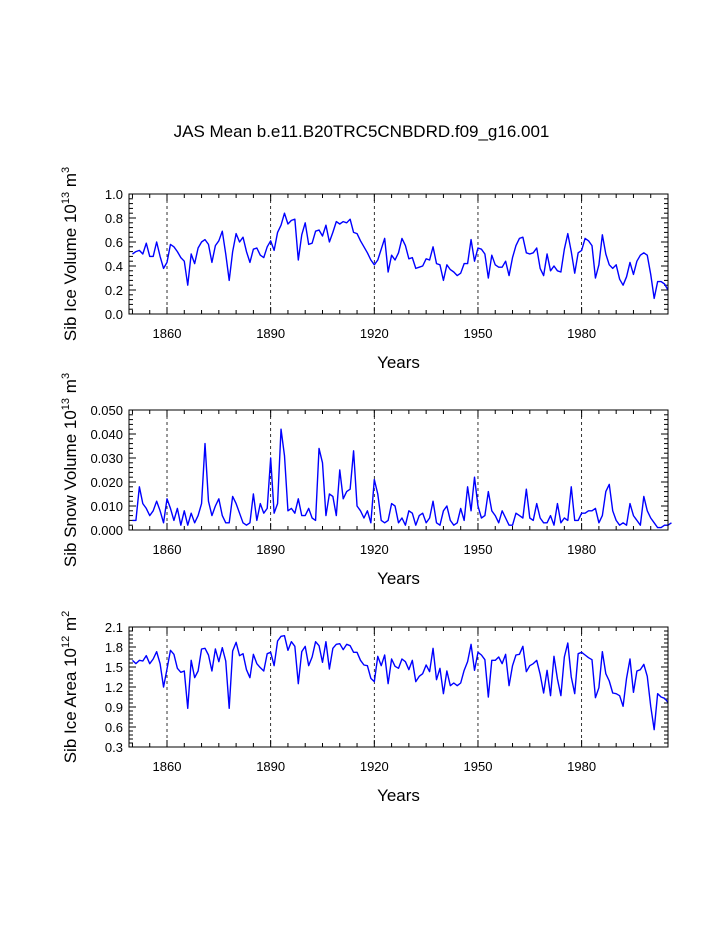  What do you see at coordinates (114, 667) in the screenshot?
I see `y-tick-label: 1.5` at bounding box center [114, 667].